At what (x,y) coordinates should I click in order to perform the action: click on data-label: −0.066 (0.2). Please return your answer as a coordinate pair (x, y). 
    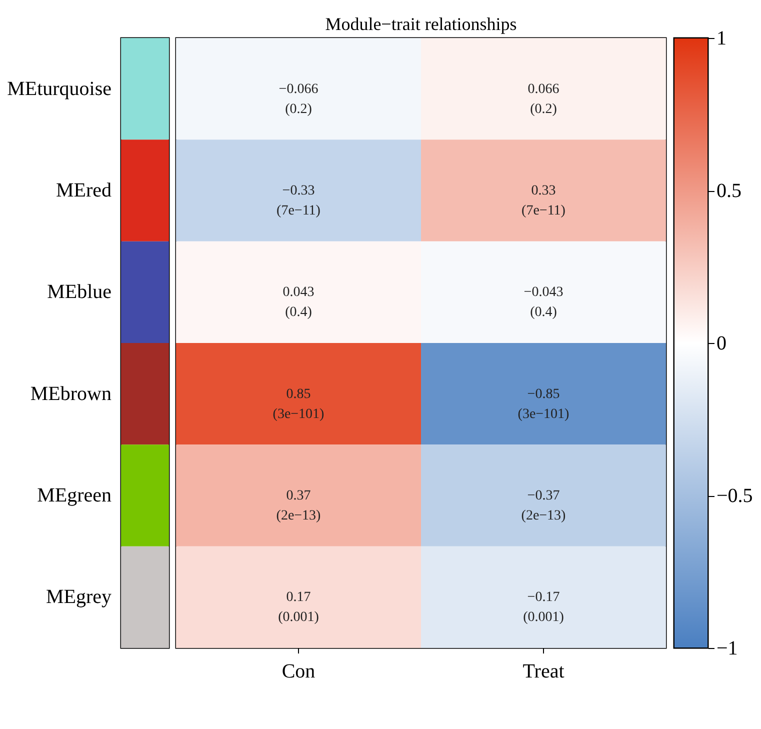
    Looking at the image, I should click on (298, 99).